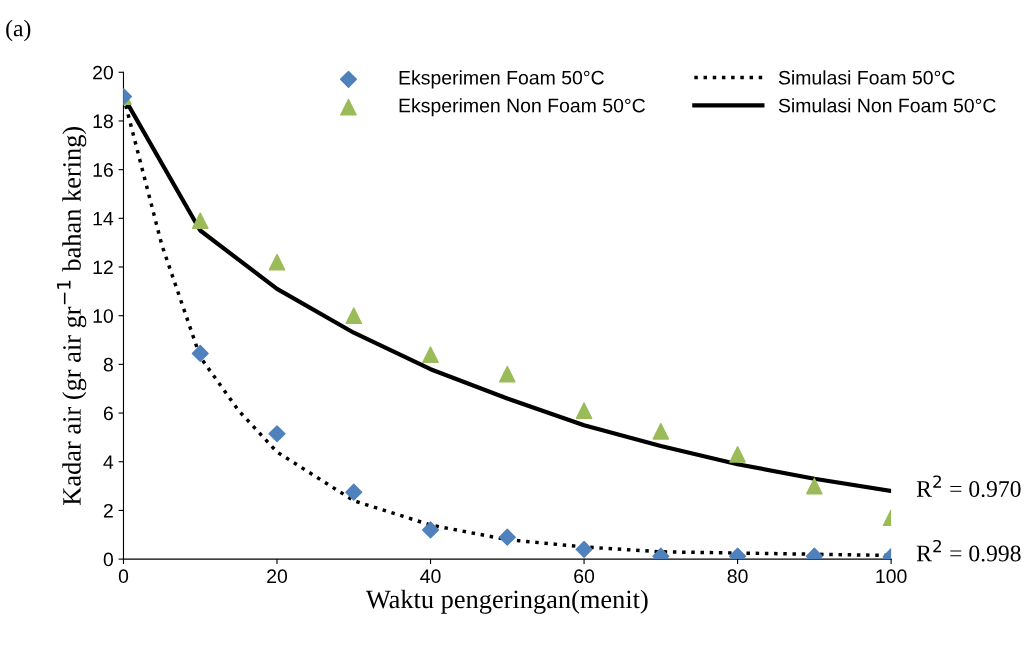 This screenshot has width=1029, height=657. What do you see at coordinates (103, 218) in the screenshot?
I see `y-tick-label: 14` at bounding box center [103, 218].